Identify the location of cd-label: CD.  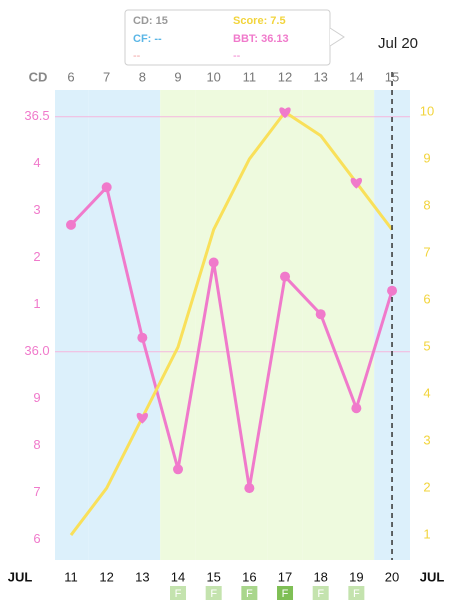
(38, 76).